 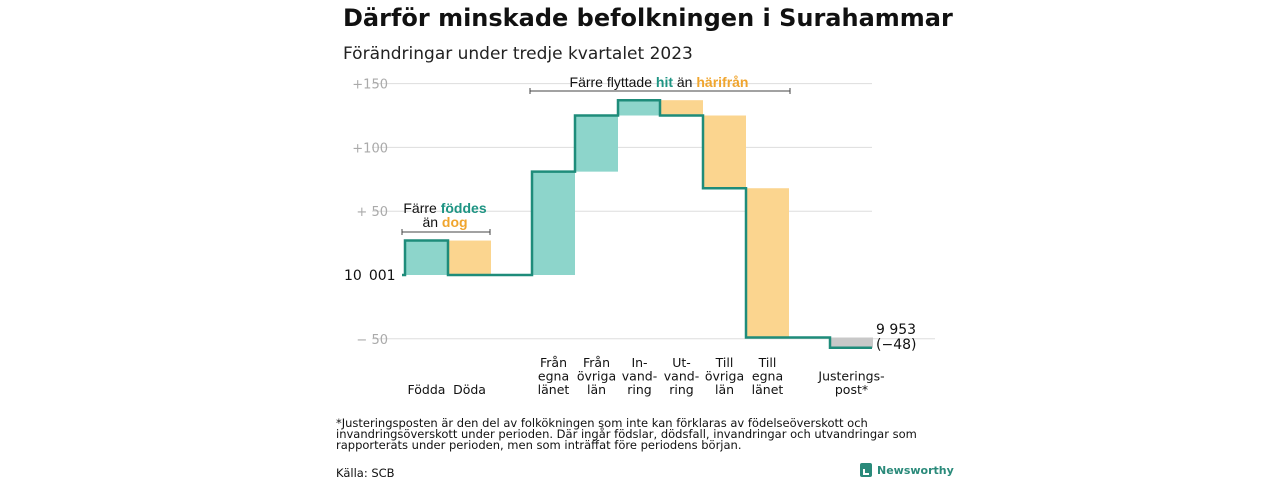 I want to click on category-label: Döda, so click(x=469, y=389).